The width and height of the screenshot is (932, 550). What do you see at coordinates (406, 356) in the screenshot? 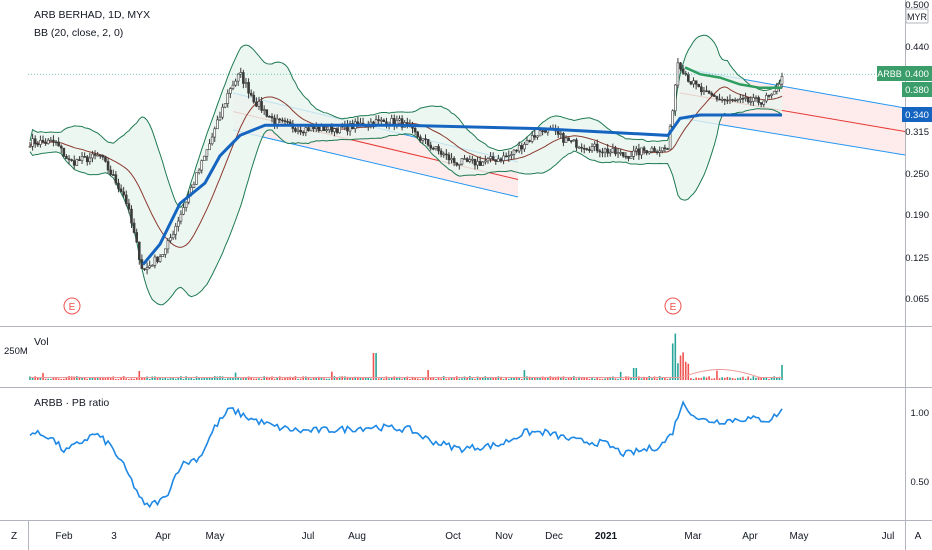
I see `volume-pane` at bounding box center [406, 356].